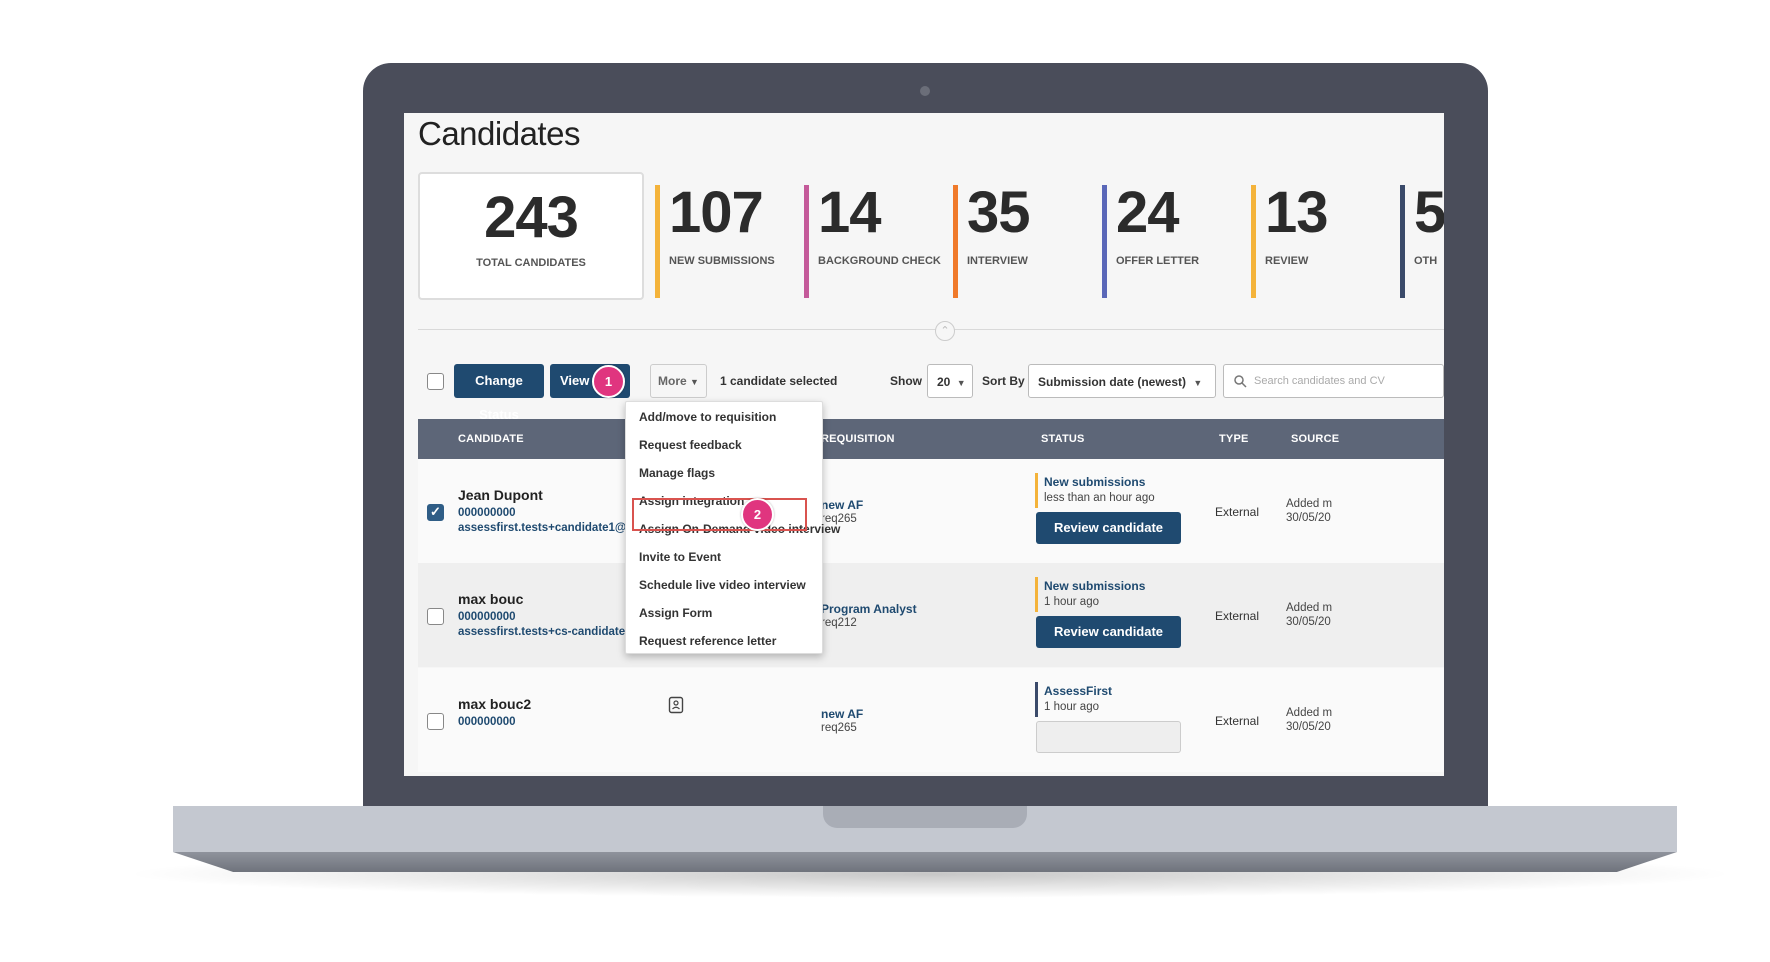 The height and width of the screenshot is (962, 1770). I want to click on step-badge-2: 2, so click(757, 514).